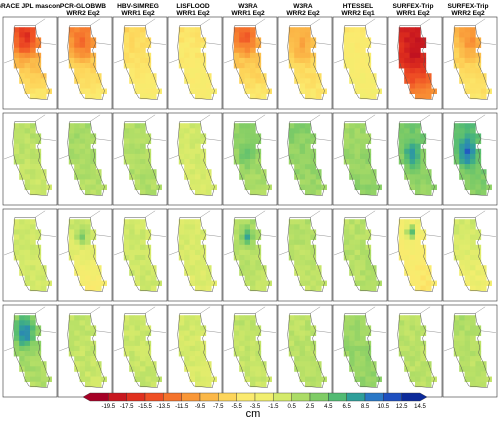  What do you see at coordinates (138, 13) in the screenshot?
I see `column-subtitle: WRR1 Eq2` at bounding box center [138, 13].